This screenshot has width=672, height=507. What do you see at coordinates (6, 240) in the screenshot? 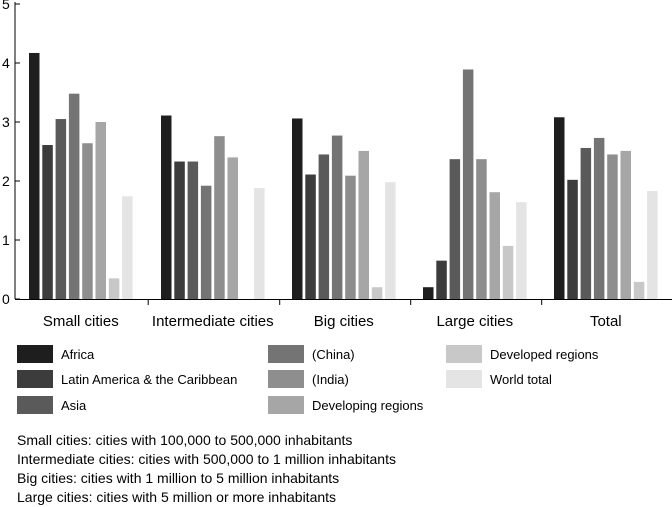
I see `y-tick-label: 1` at bounding box center [6, 240].